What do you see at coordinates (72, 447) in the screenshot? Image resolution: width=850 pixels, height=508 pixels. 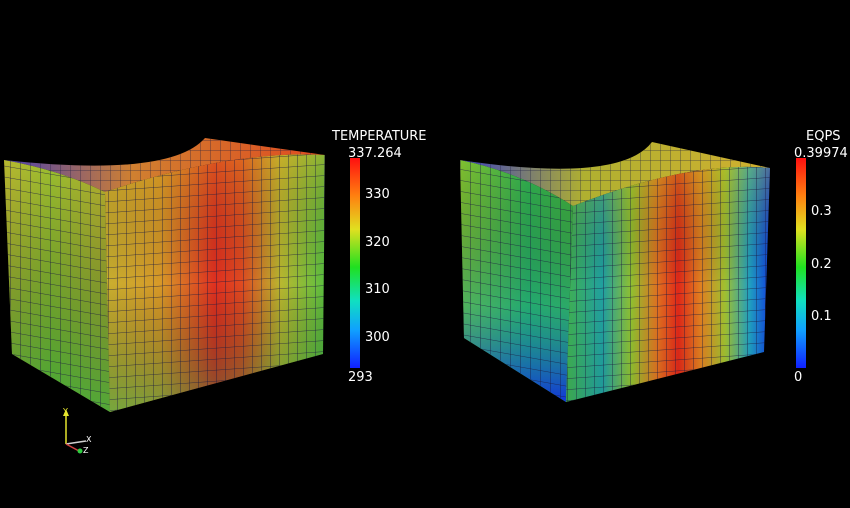 I see `z-axis-line` at bounding box center [72, 447].